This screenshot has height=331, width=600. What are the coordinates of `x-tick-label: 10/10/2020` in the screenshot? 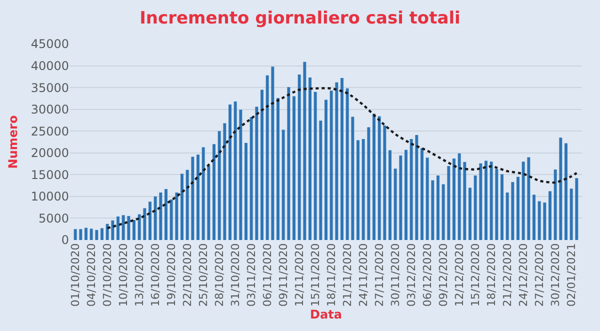 It's located at (123, 275).